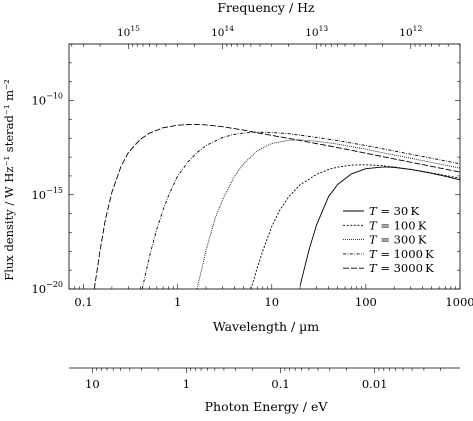  Describe the element at coordinates (271, 302) in the screenshot. I see `x-tick-label: 10` at that location.